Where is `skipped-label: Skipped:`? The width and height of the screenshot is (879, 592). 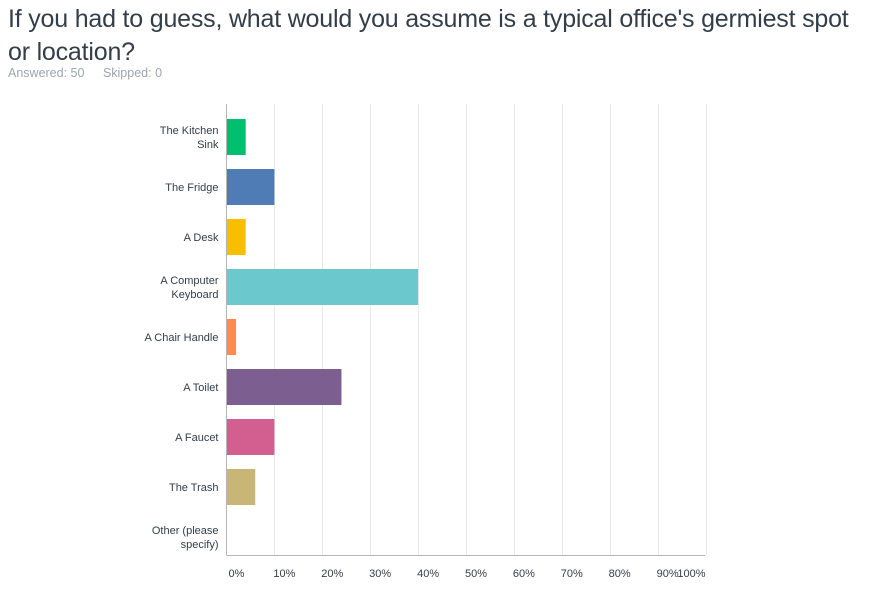 skipped-label: Skipped: is located at coordinates (127, 73).